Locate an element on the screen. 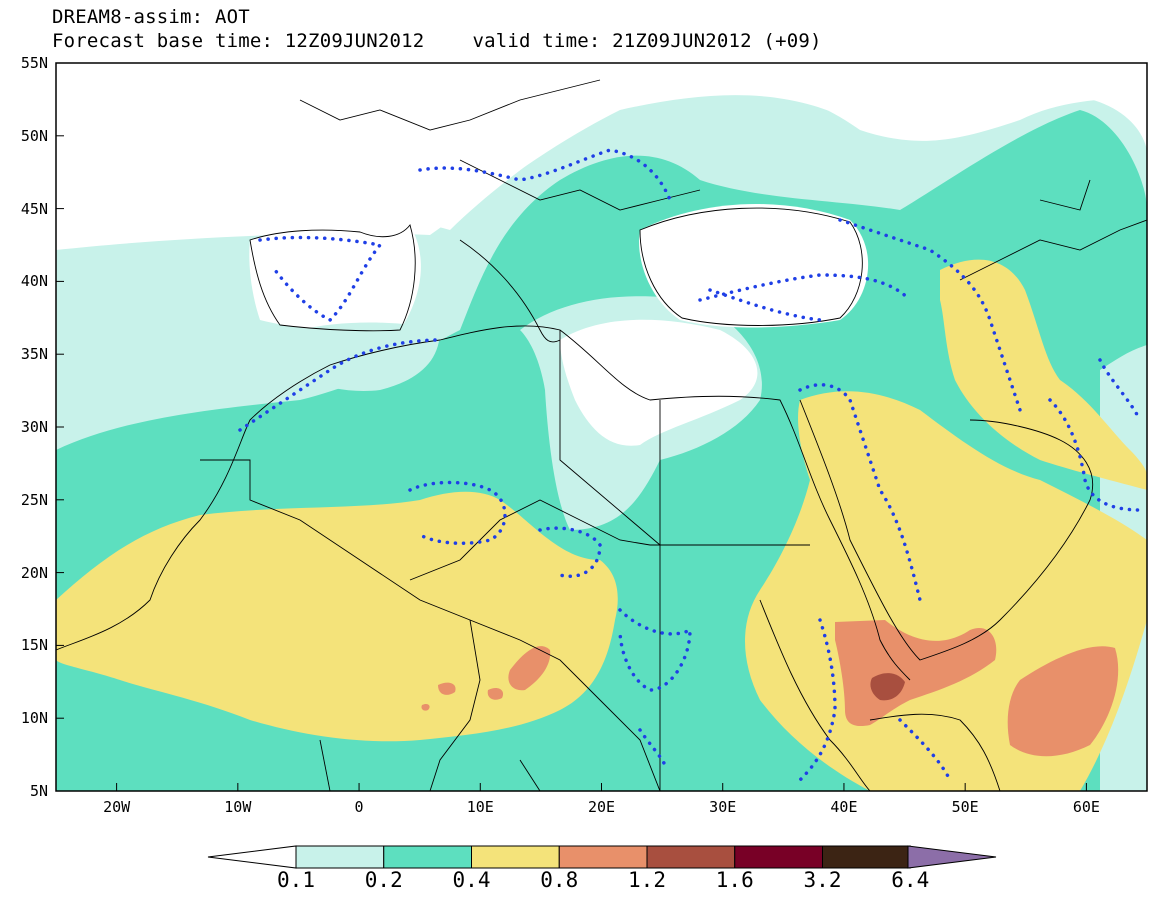  colorbar-label: 0.4 is located at coordinates (471, 880).